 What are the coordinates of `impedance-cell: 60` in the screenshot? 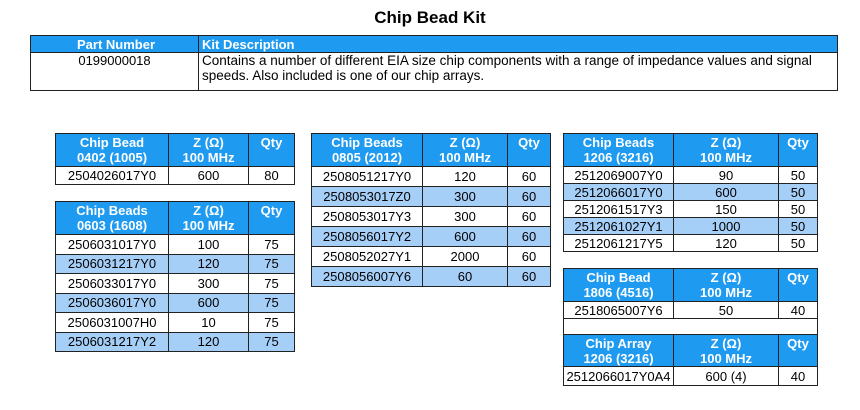 It's located at (465, 276).